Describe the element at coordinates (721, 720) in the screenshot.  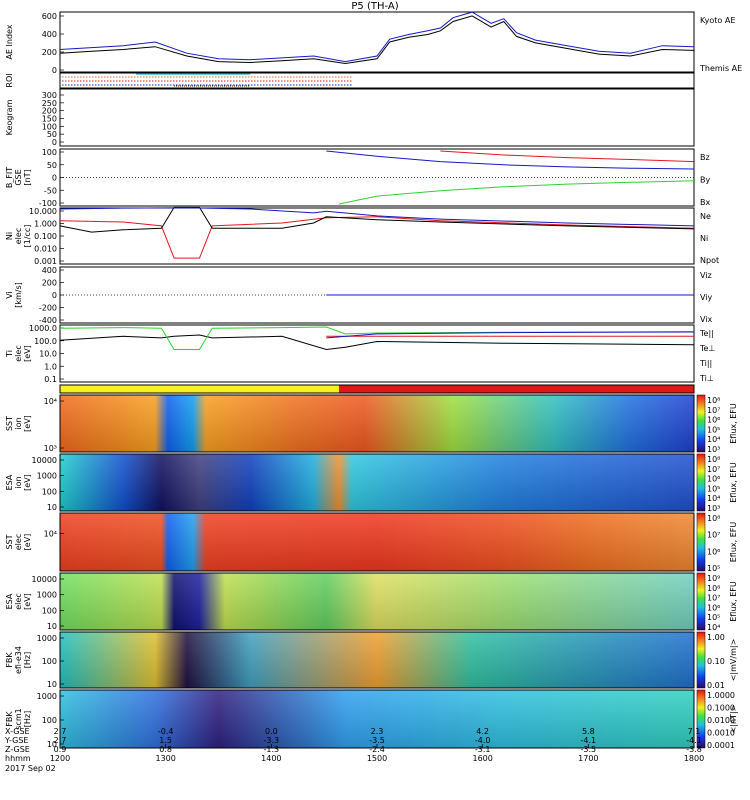
I see `fbk_b-cbar-tick: 0.0100` at that location.